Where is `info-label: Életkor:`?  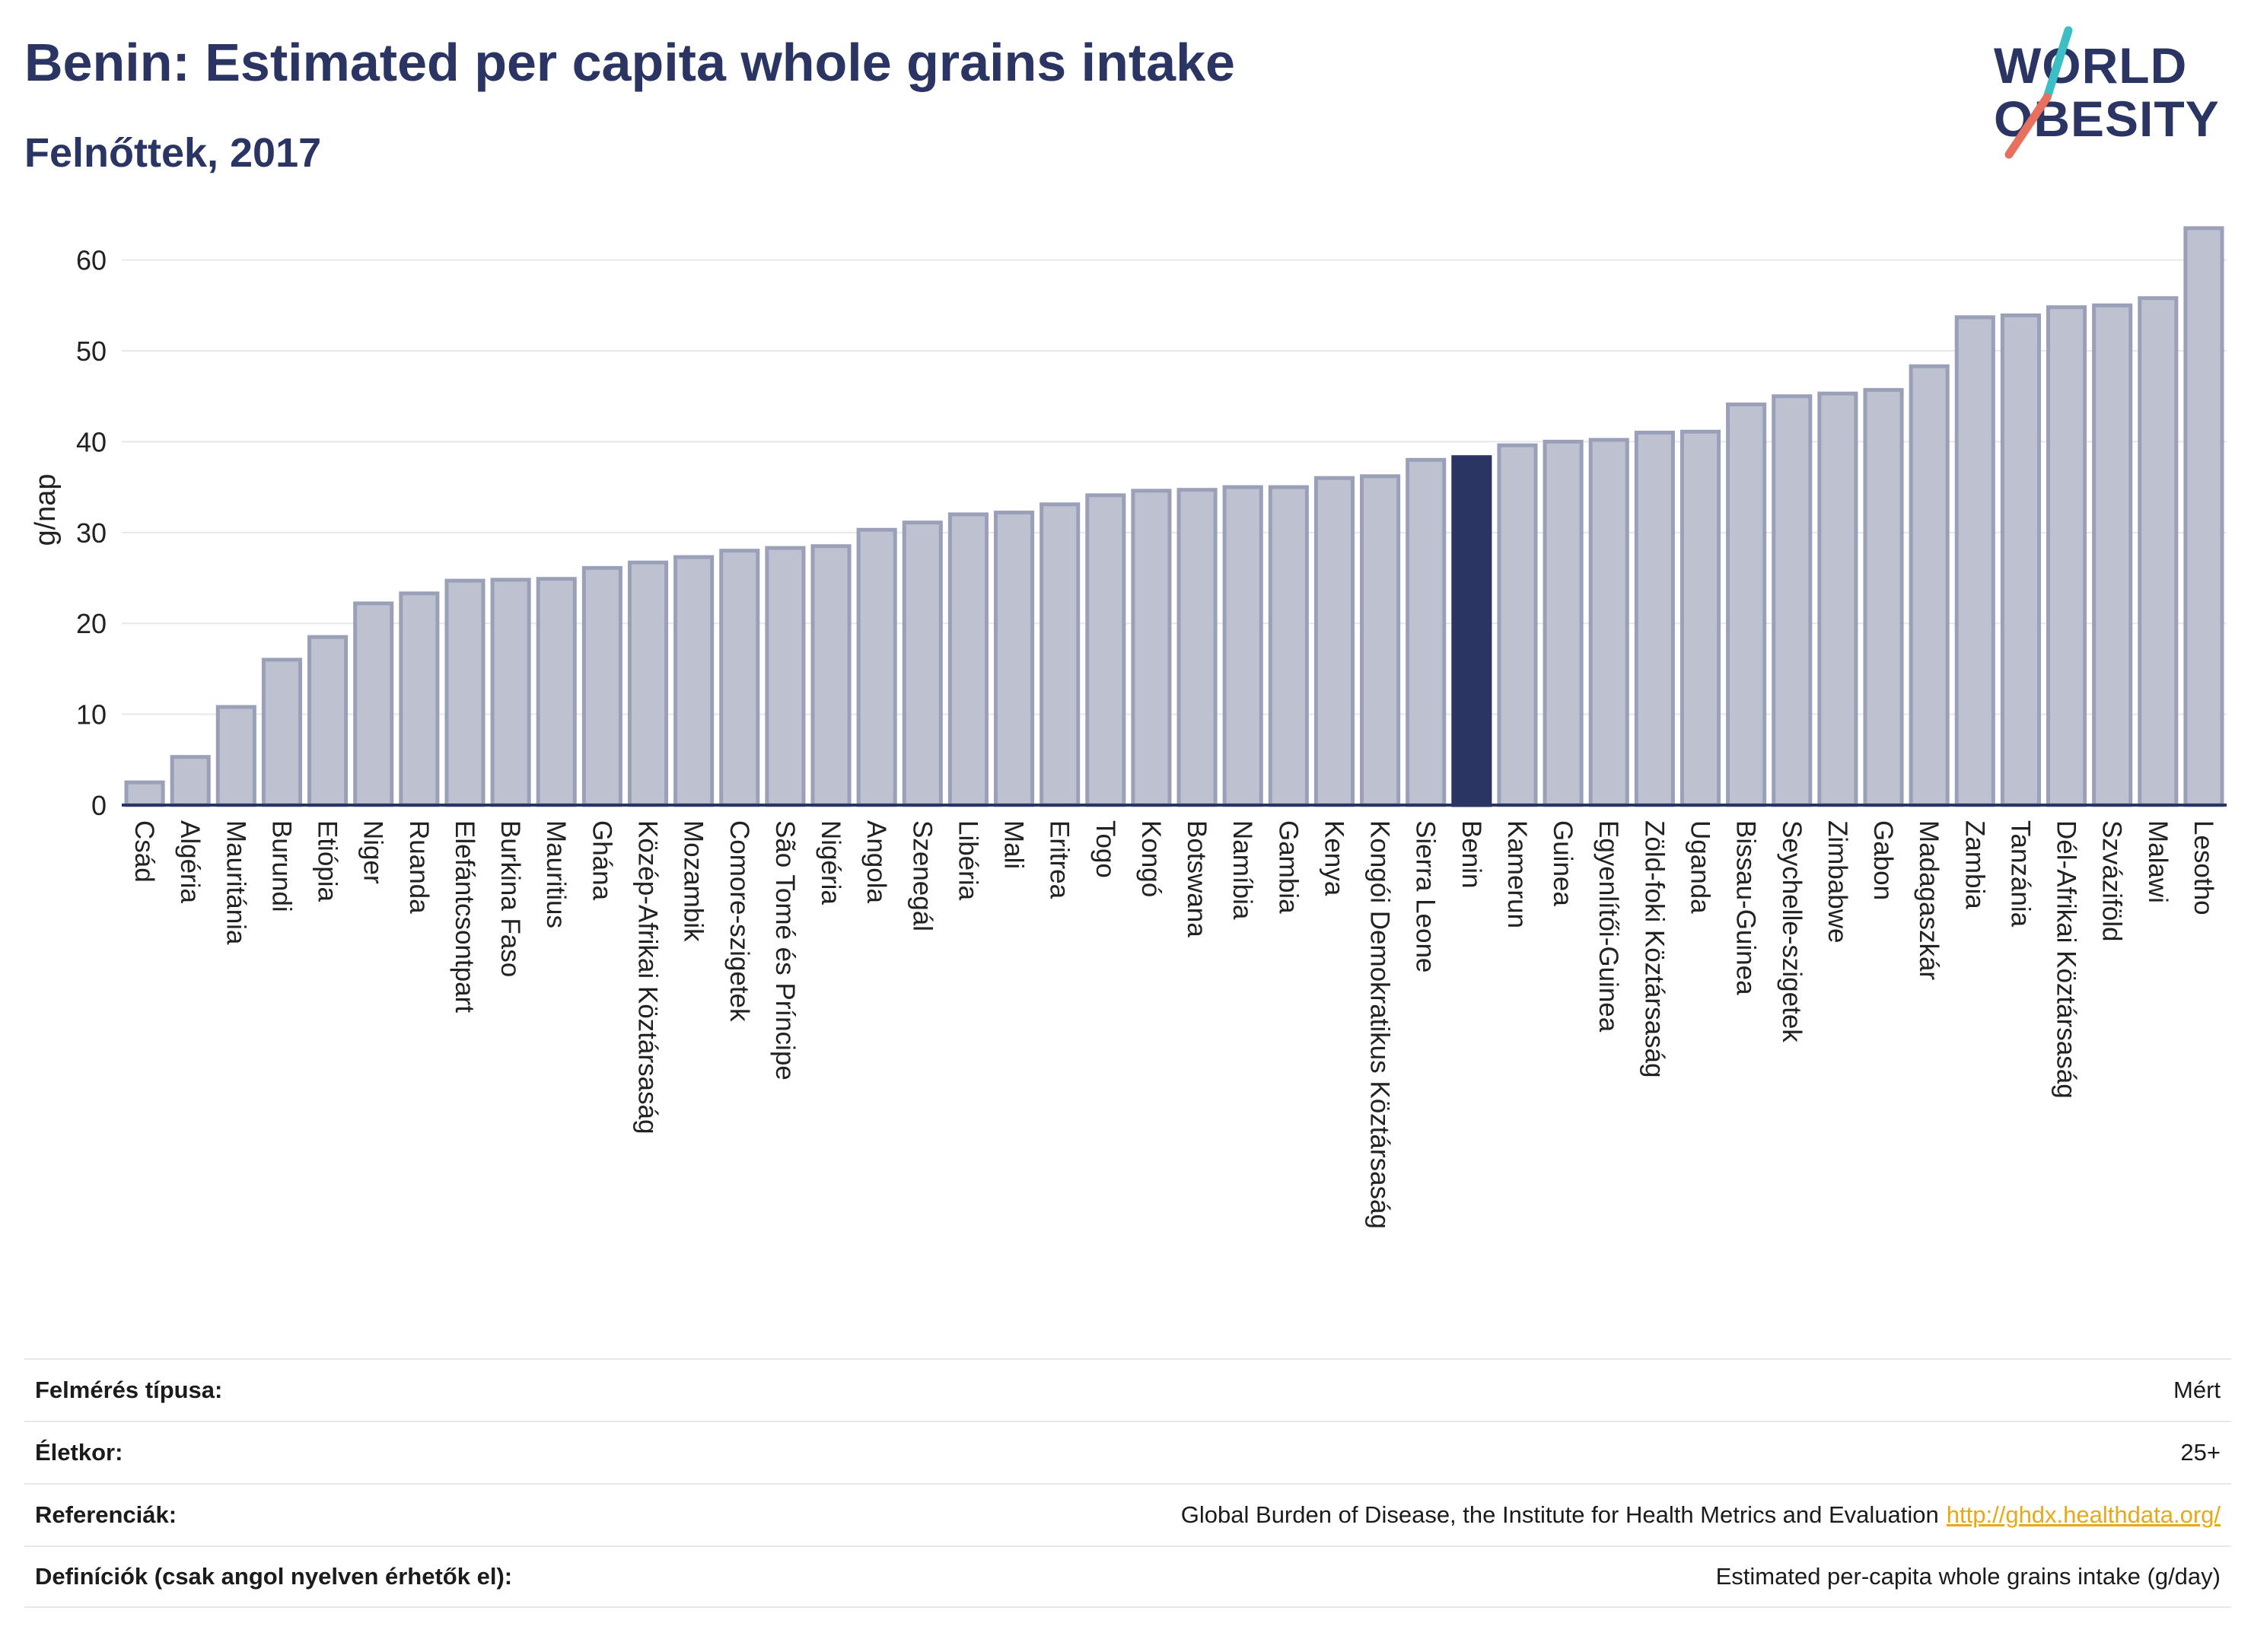
info-label: Életkor: is located at coordinates (79, 1452).